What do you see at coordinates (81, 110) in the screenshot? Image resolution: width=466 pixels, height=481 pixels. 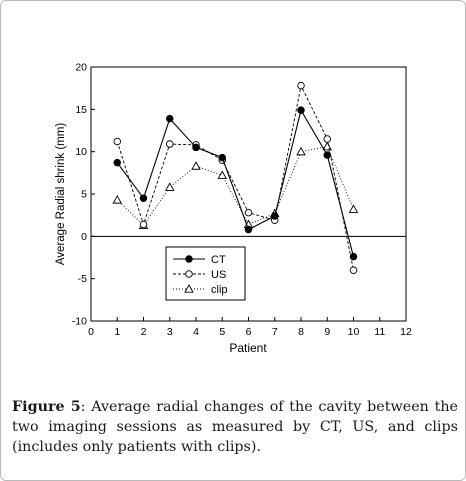 I see `y-tick-label: 15` at bounding box center [81, 110].